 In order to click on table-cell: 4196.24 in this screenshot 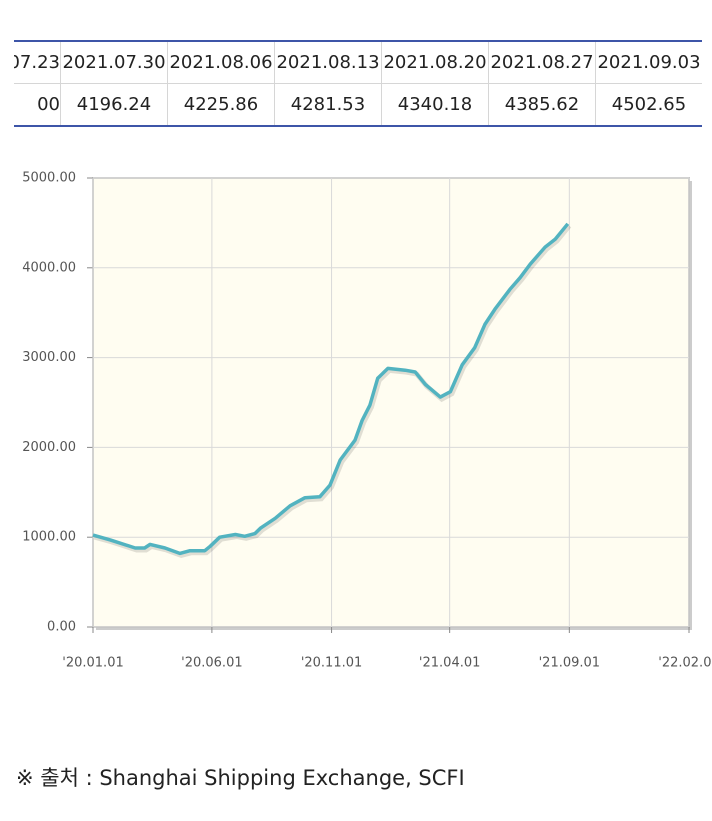, I will do `click(113, 104)`.